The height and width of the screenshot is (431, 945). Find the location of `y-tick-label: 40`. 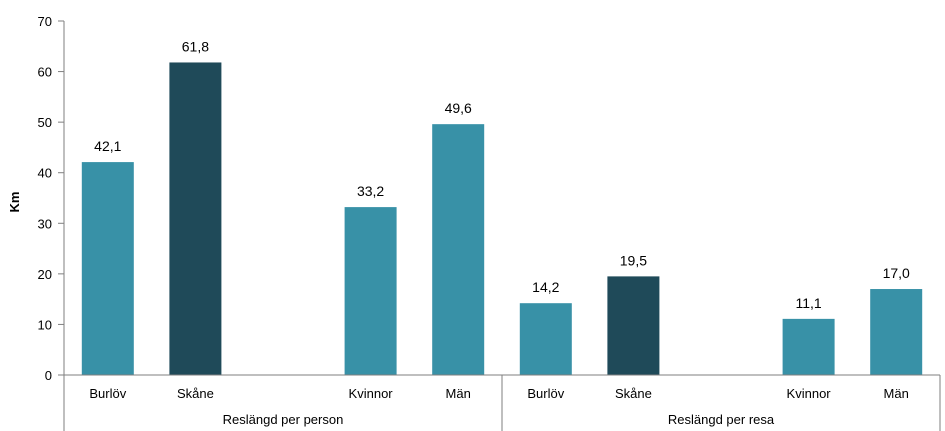

y-tick-label: 40 is located at coordinates (45, 173).